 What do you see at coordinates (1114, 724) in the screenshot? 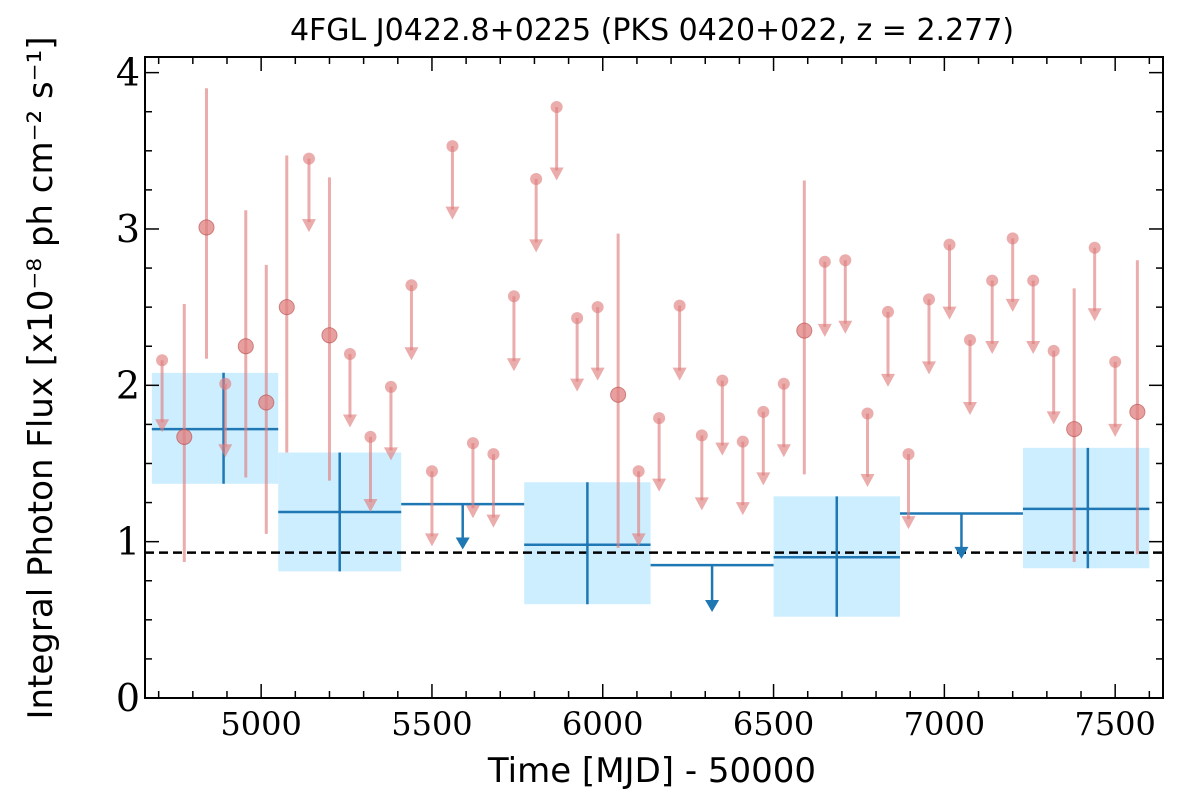
I see `x-tick-label: 7500` at bounding box center [1114, 724].